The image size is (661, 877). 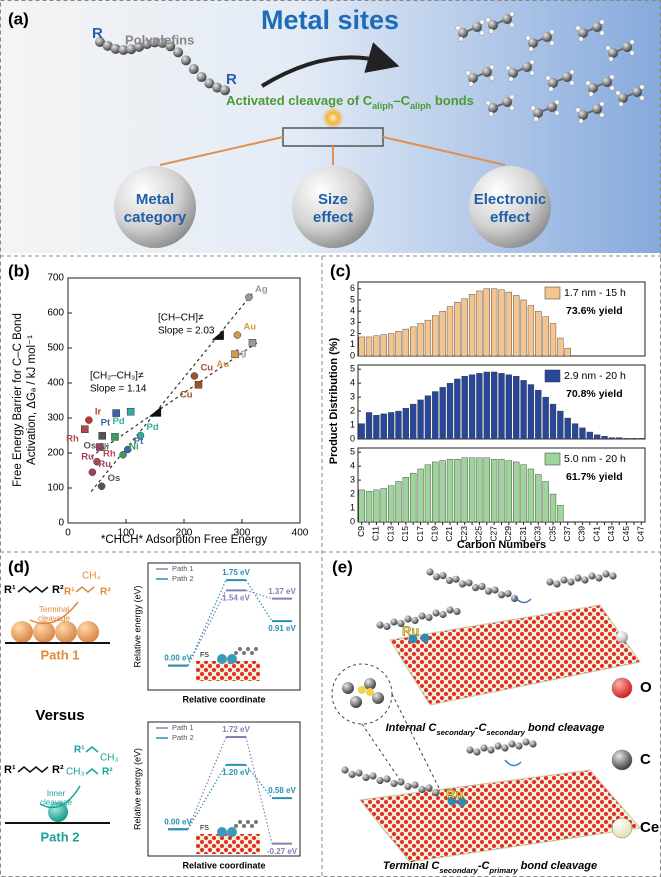 What do you see at coordinates (183, 578) in the screenshot?
I see `legend-label: Path 2` at bounding box center [183, 578].